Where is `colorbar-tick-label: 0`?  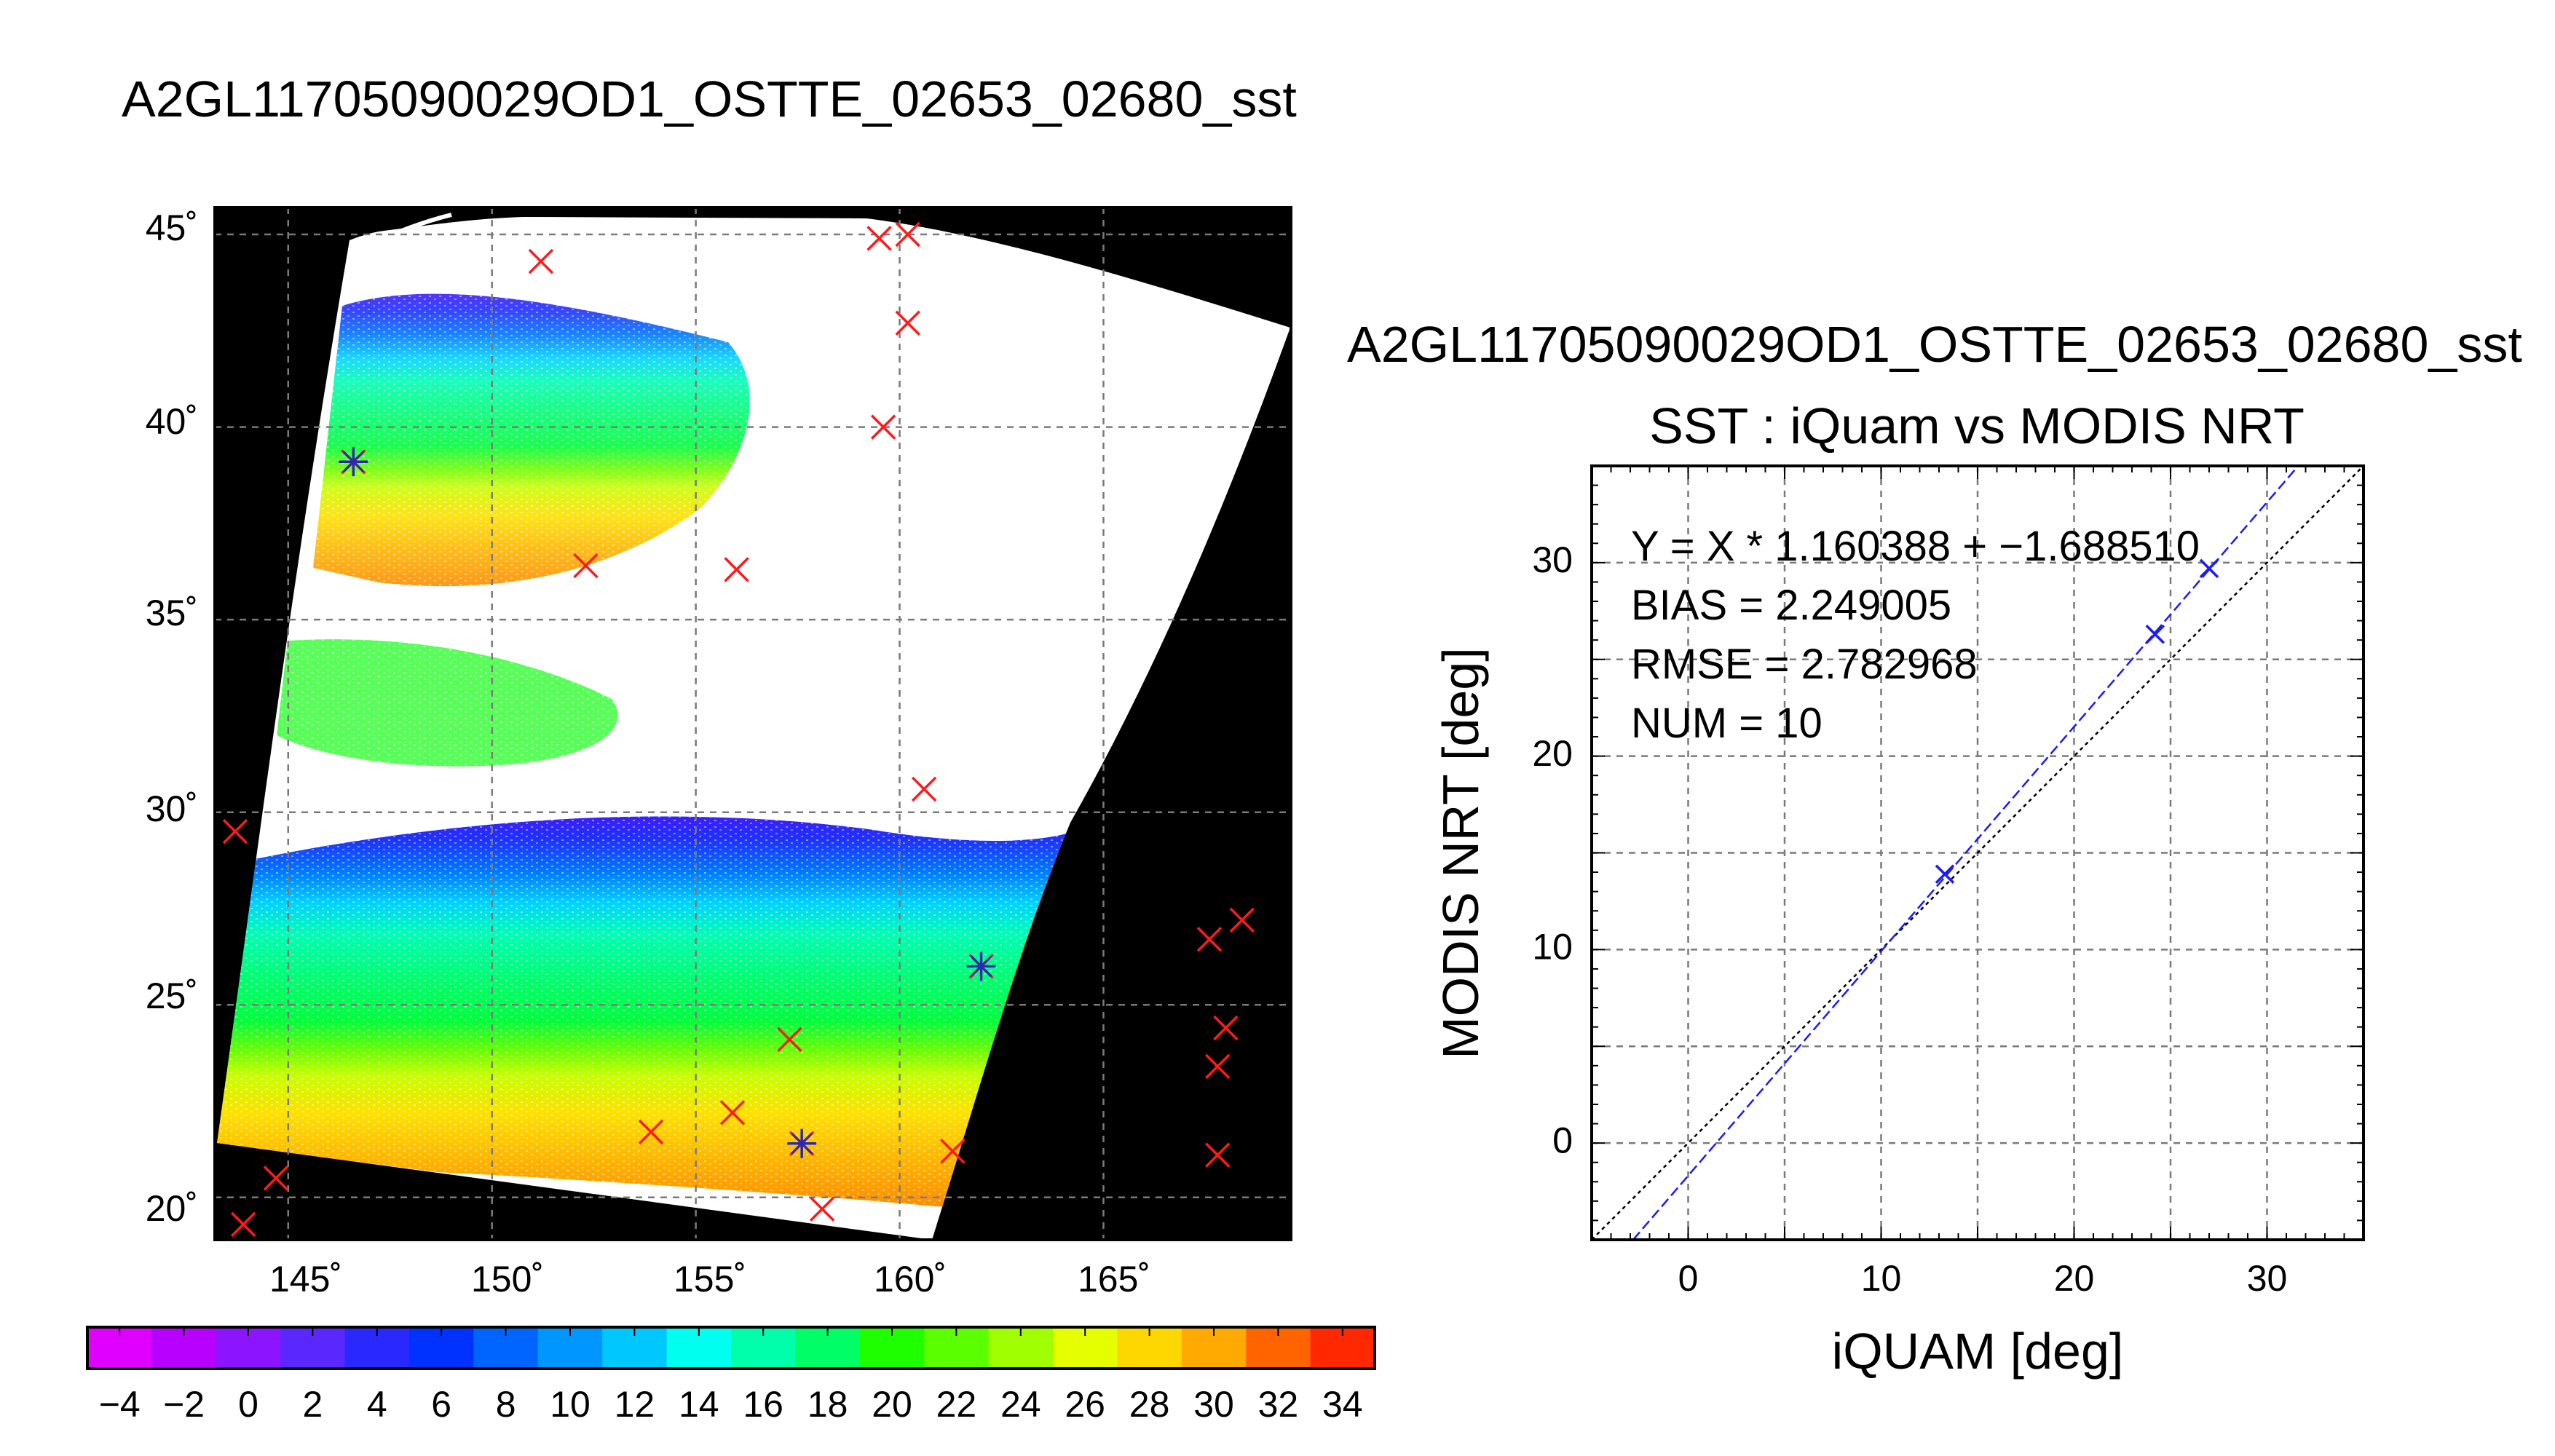
colorbar-tick-label: 0 is located at coordinates (248, 1404).